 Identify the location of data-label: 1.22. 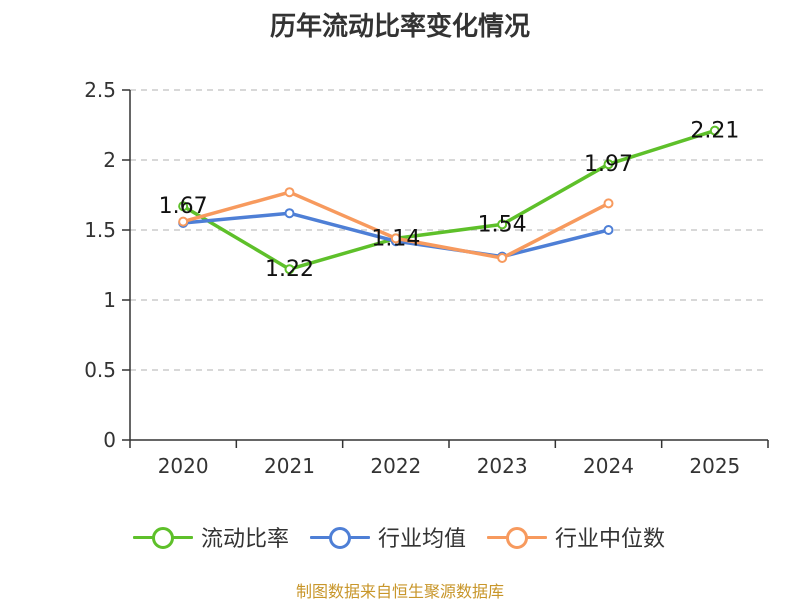
(289, 269).